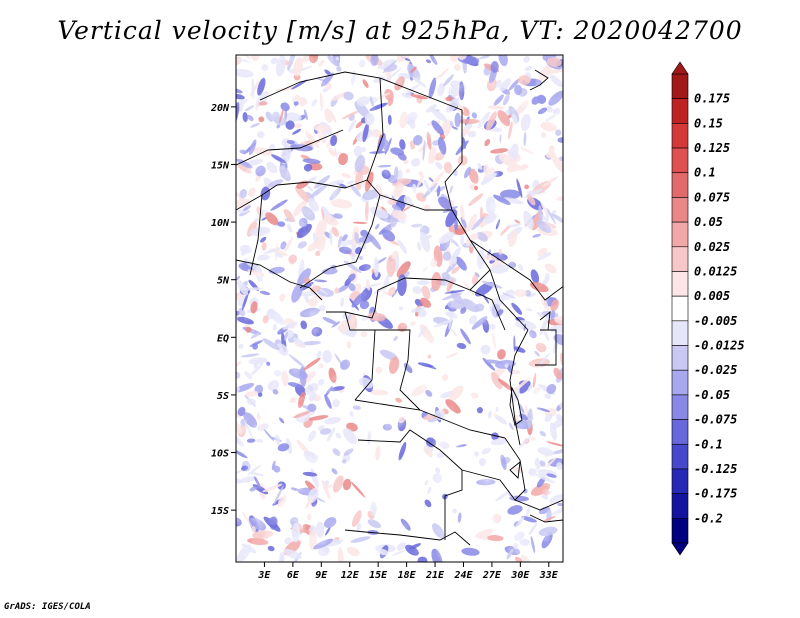 Image resolution: width=800 pixels, height=618 pixels. I want to click on colorbar-label-9: -0.005, so click(715, 321).